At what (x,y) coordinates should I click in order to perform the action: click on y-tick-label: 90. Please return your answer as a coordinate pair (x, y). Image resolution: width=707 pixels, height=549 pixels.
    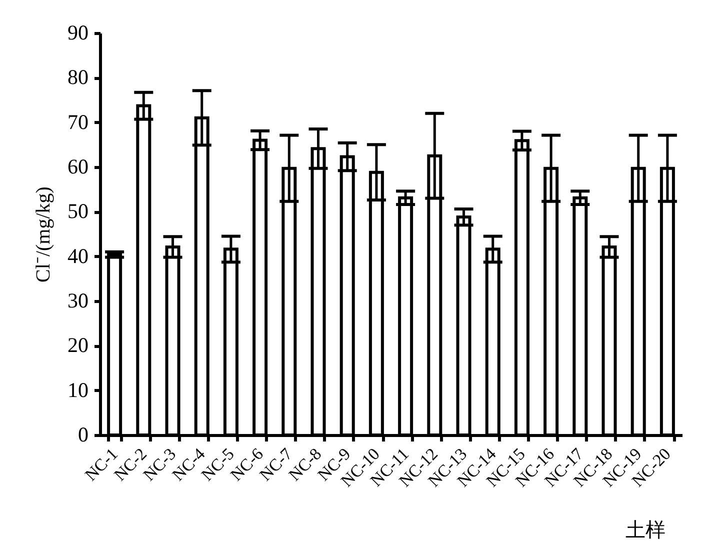
    Looking at the image, I should click on (78, 32).